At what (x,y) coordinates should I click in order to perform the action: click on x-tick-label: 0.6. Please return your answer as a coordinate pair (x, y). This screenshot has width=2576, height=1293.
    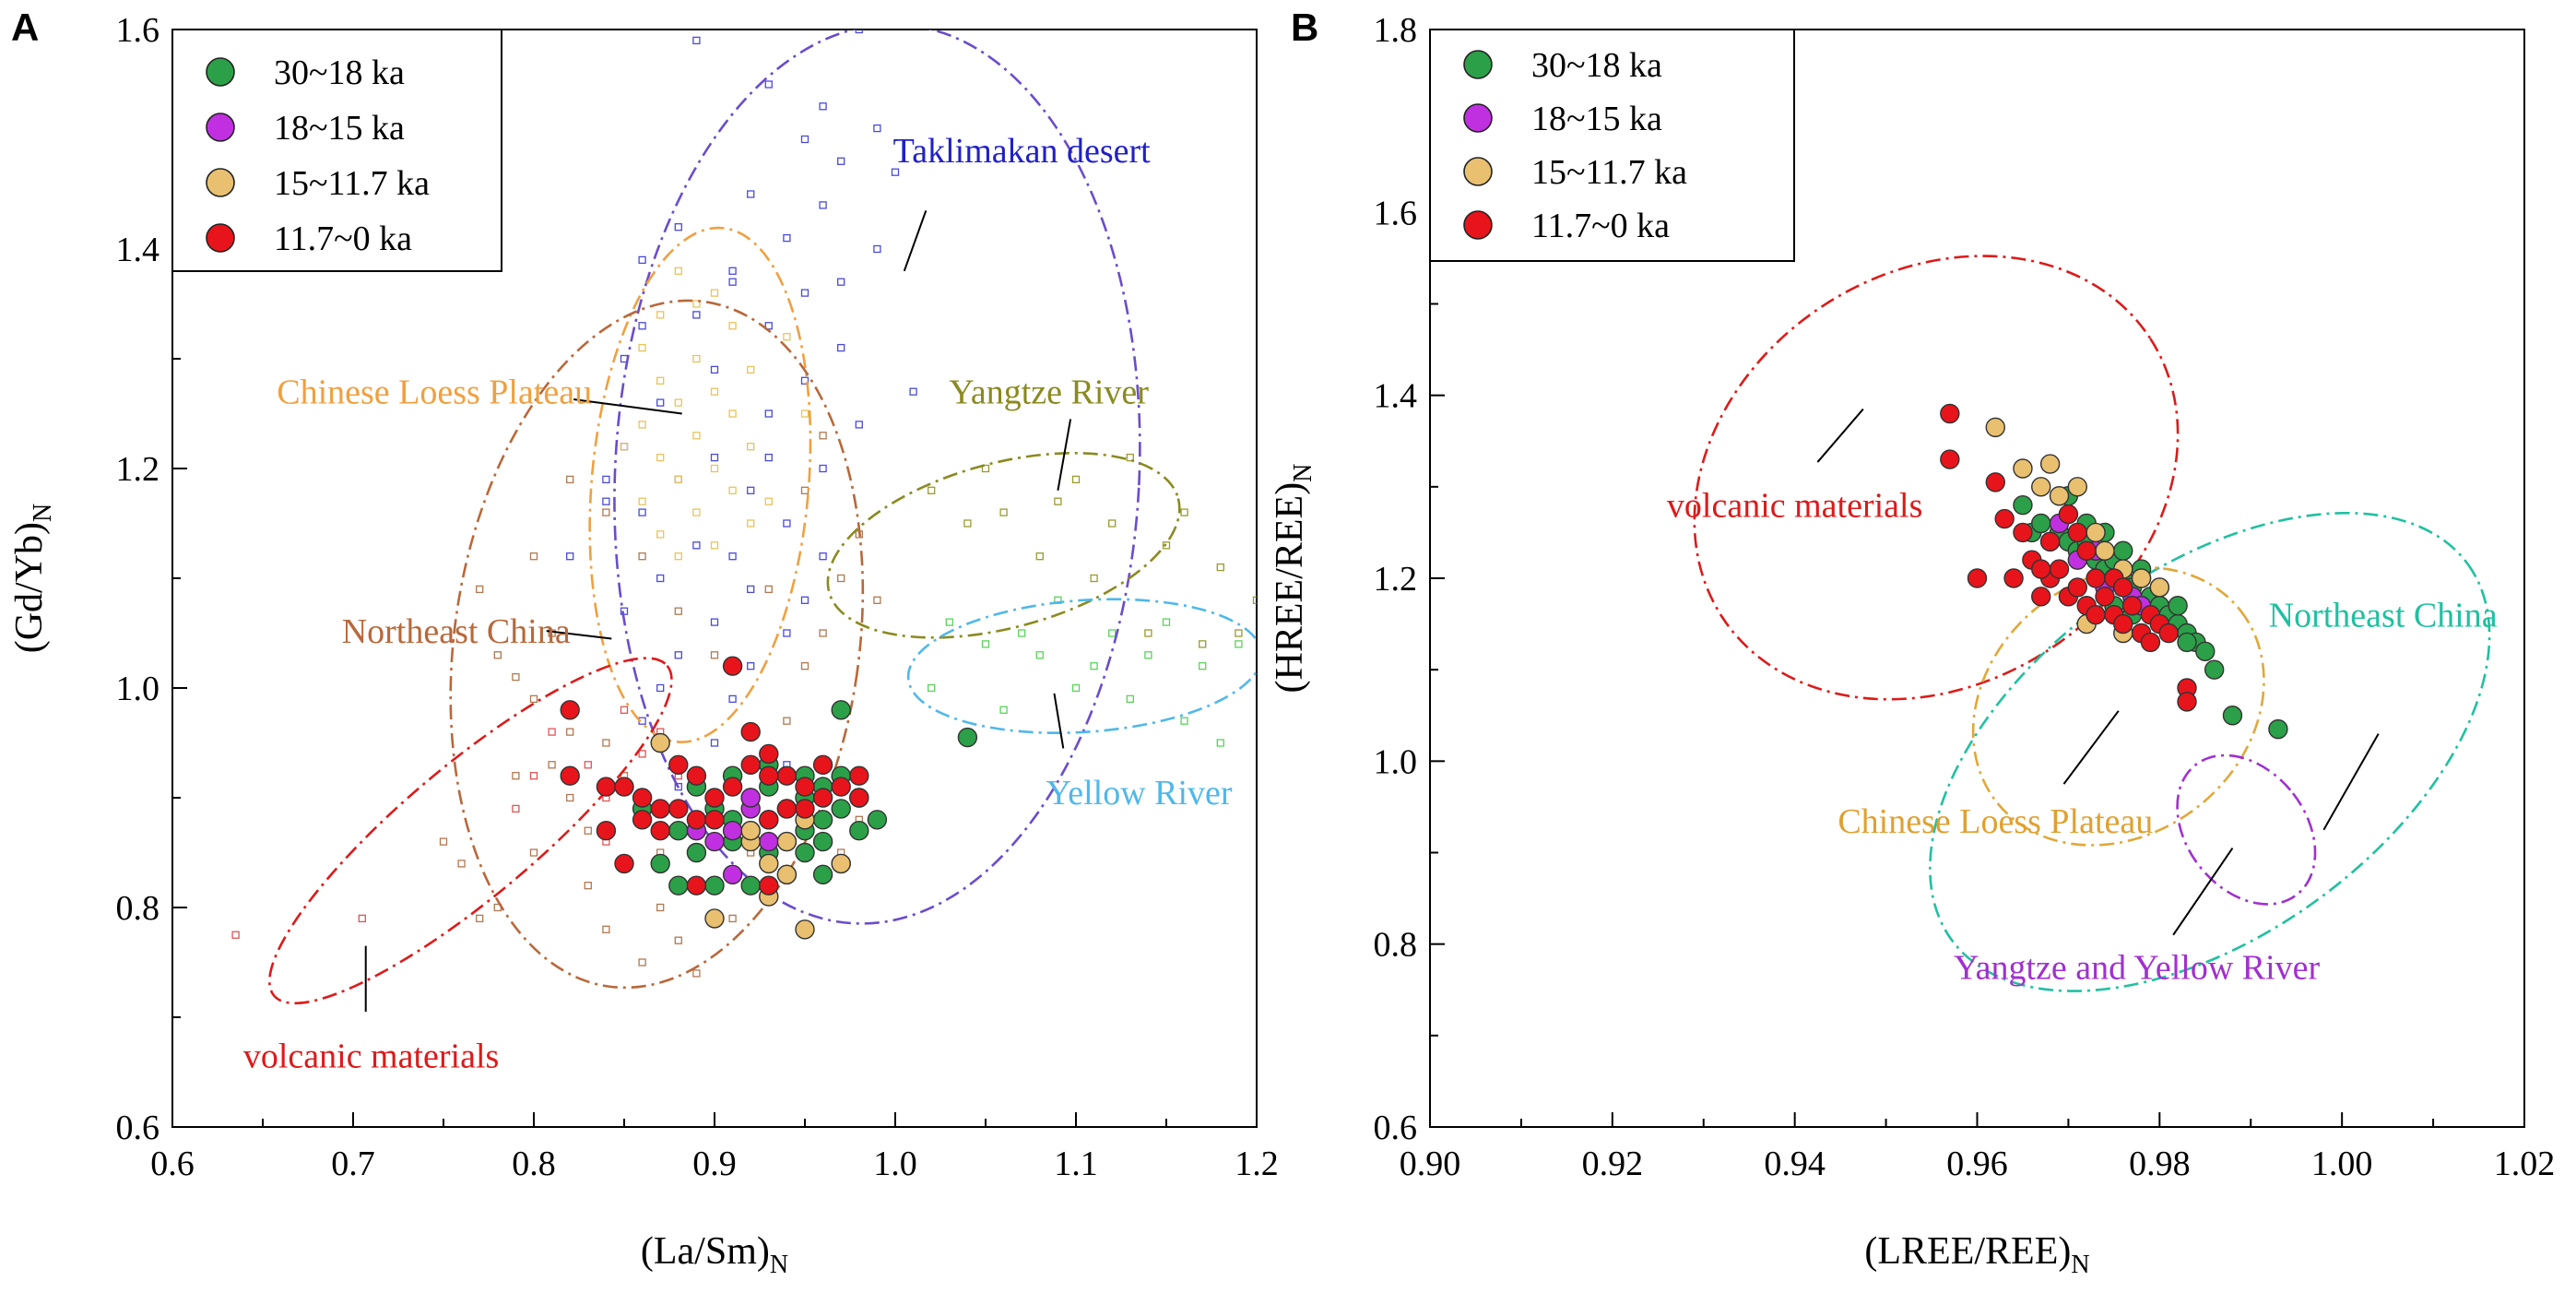
    Looking at the image, I should click on (172, 1164).